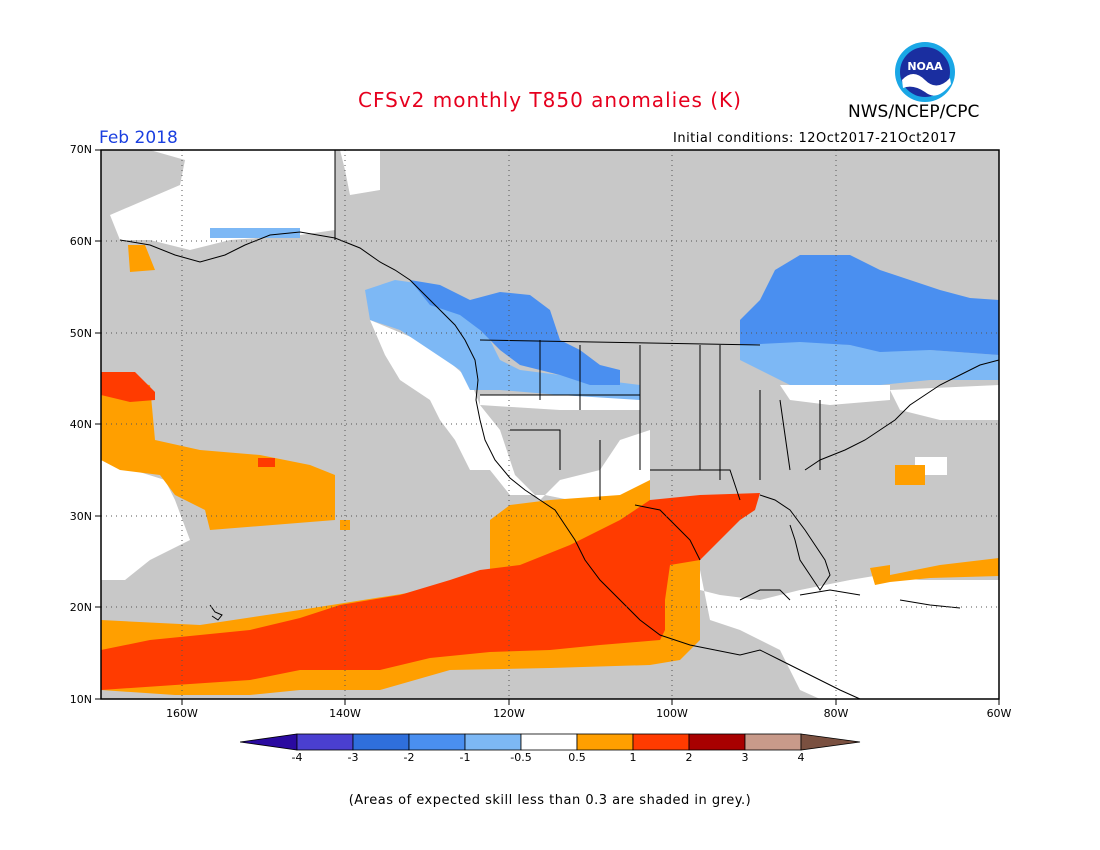 This screenshot has width=1100, height=850. What do you see at coordinates (836, 713) in the screenshot?
I see `lon-label: 80W` at bounding box center [836, 713].